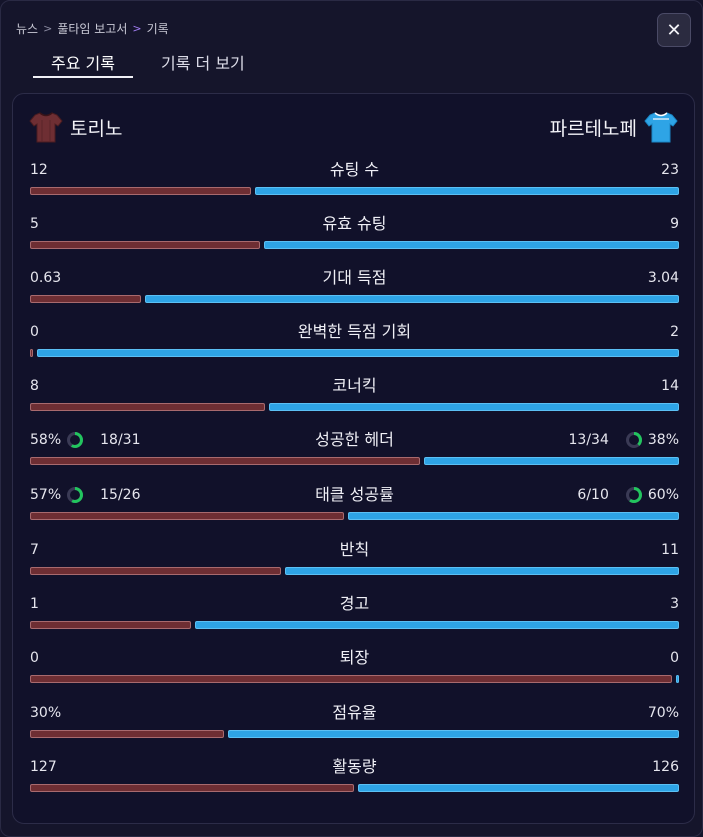 This screenshot has height=837, width=703. What do you see at coordinates (157, 29) in the screenshot?
I see `breadcrumb-item-stats: 기록` at bounding box center [157, 29].